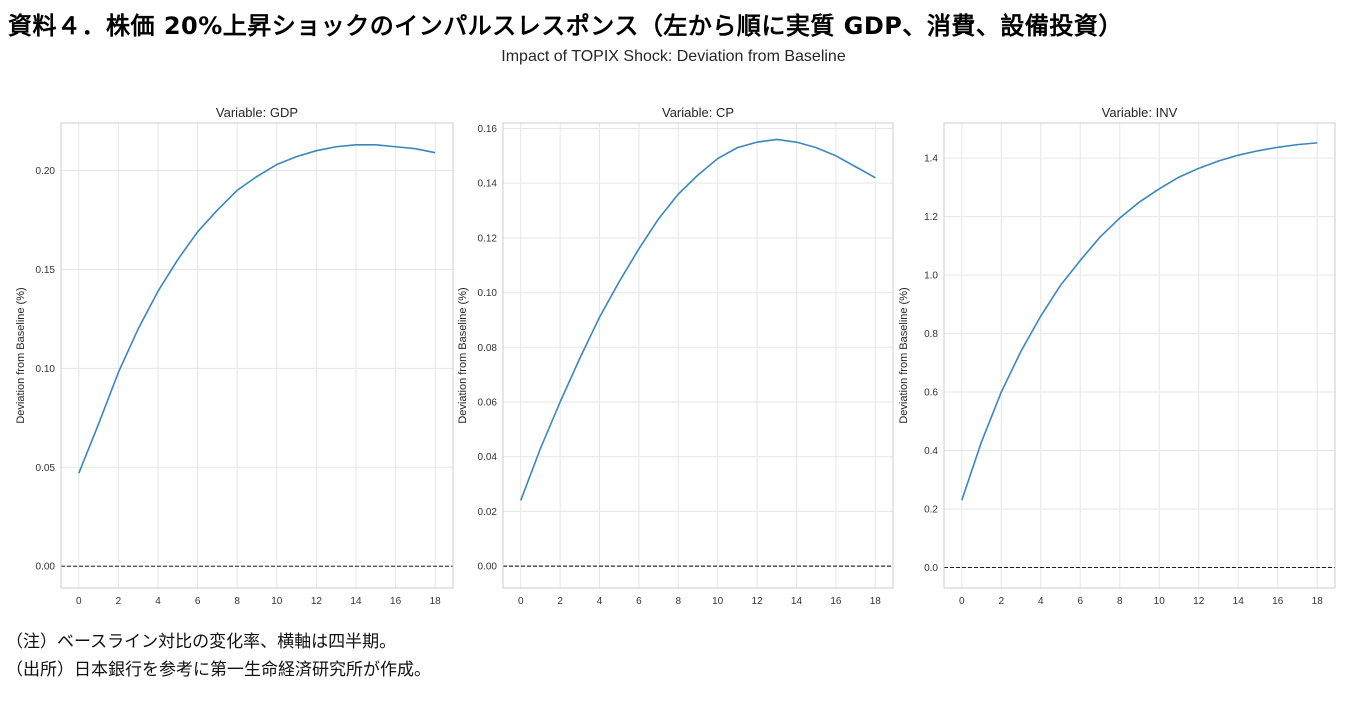 The width and height of the screenshot is (1347, 709). What do you see at coordinates (488, 238) in the screenshot?
I see `y-tick-label: 0.12` at bounding box center [488, 238].